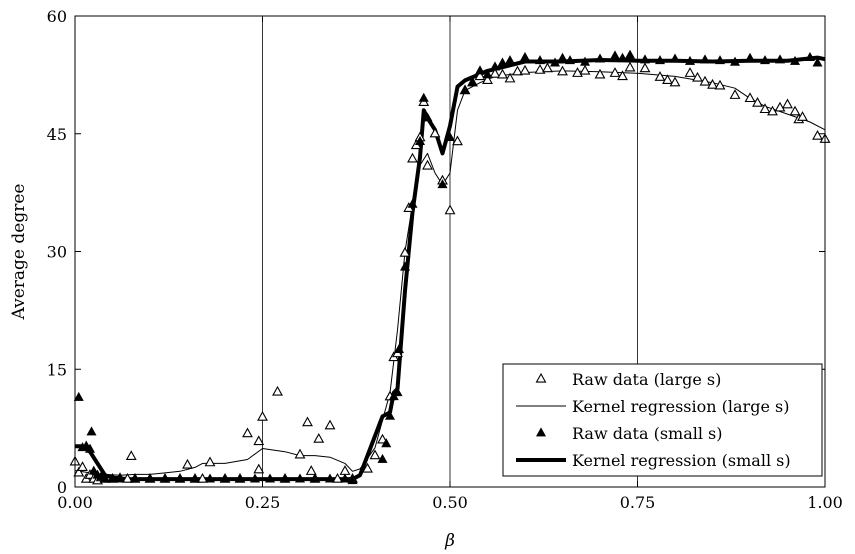  What do you see at coordinates (263, 502) in the screenshot?
I see `x-tick-label: 0.25` at bounding box center [263, 502].